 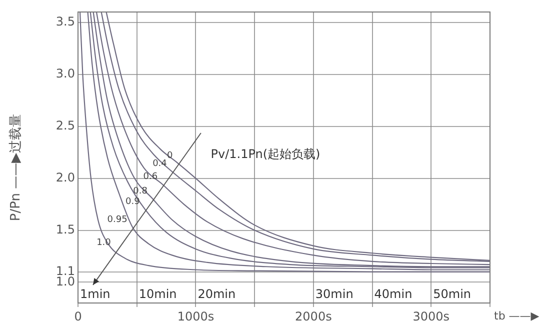 I want to click on annotation: 40min, so click(x=393, y=294).